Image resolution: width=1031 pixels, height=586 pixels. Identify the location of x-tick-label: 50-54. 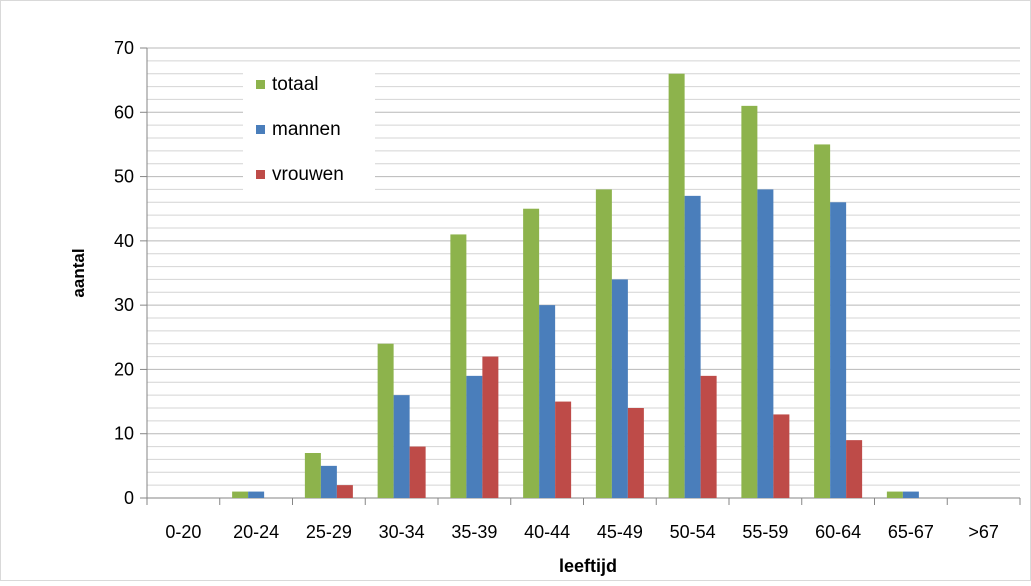
(693, 532).